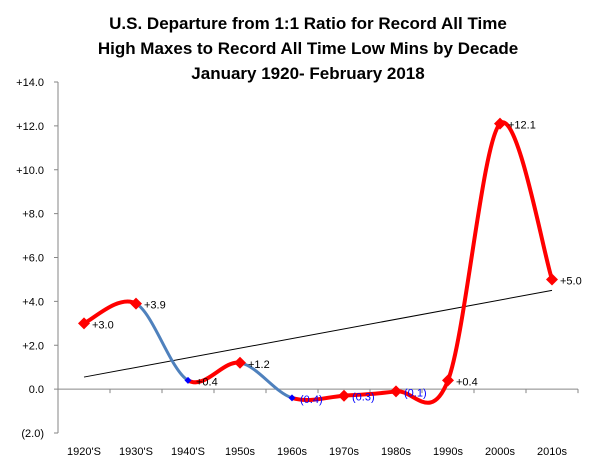 The image size is (605, 461). Describe the element at coordinates (415, 393) in the screenshot. I see `data-label: (0.1)` at that location.